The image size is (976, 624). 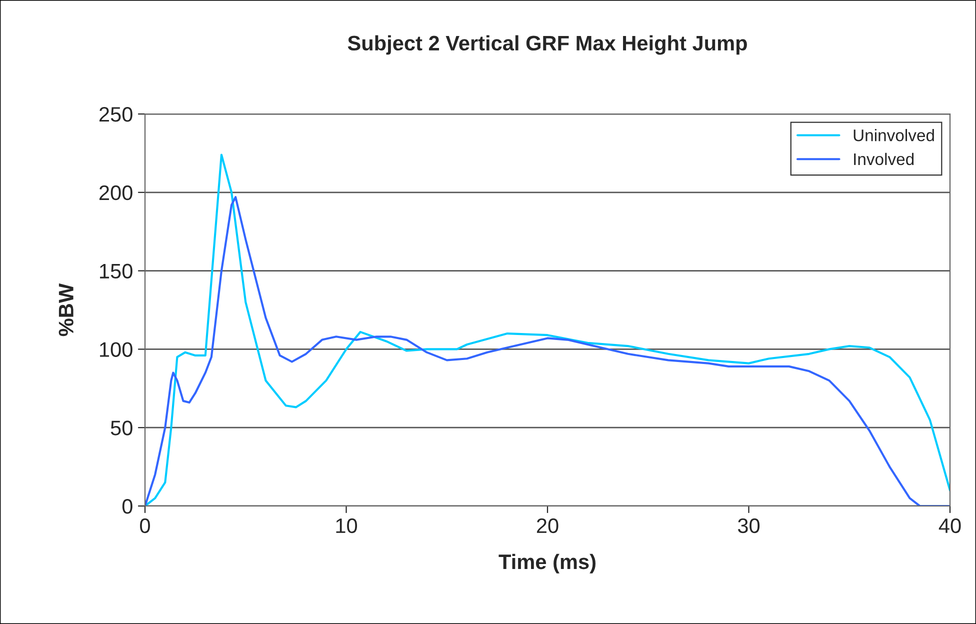 I want to click on y-tick-label: 200, so click(x=115, y=192).